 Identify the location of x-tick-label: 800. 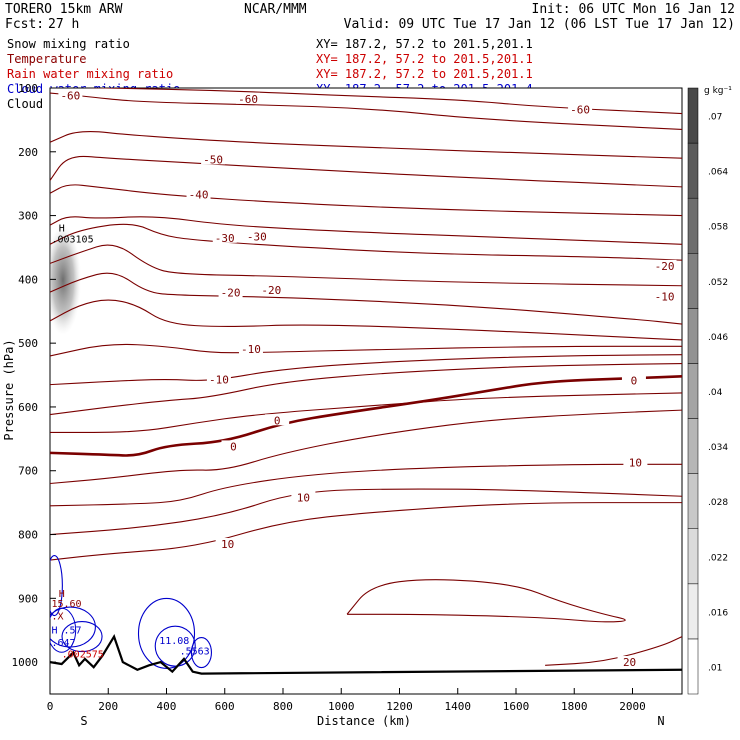
(283, 706).